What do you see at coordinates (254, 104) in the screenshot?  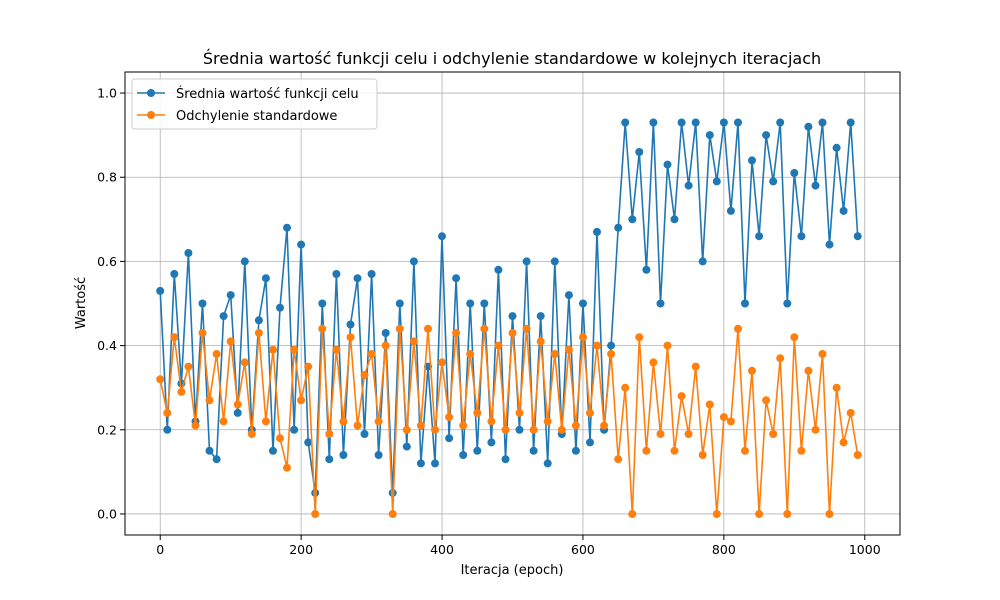 I see `legend-box` at bounding box center [254, 104].